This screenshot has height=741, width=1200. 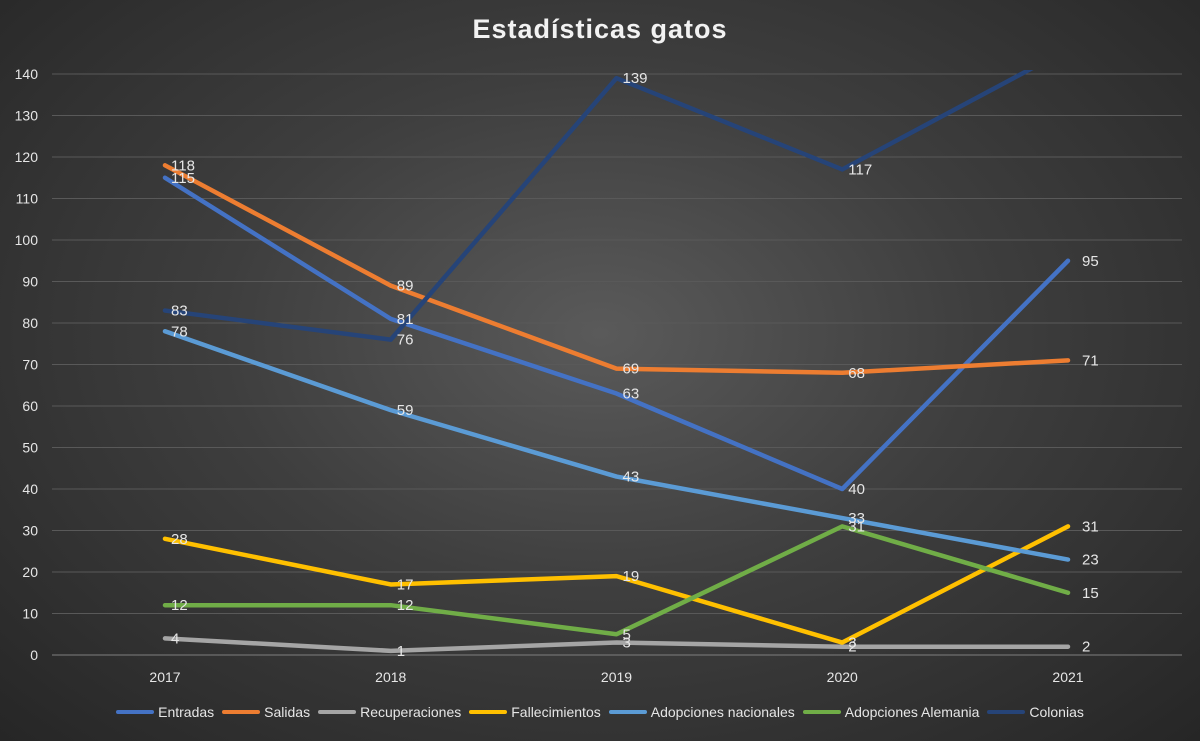 What do you see at coordinates (401, 651) in the screenshot?
I see `data-label: 1` at bounding box center [401, 651].